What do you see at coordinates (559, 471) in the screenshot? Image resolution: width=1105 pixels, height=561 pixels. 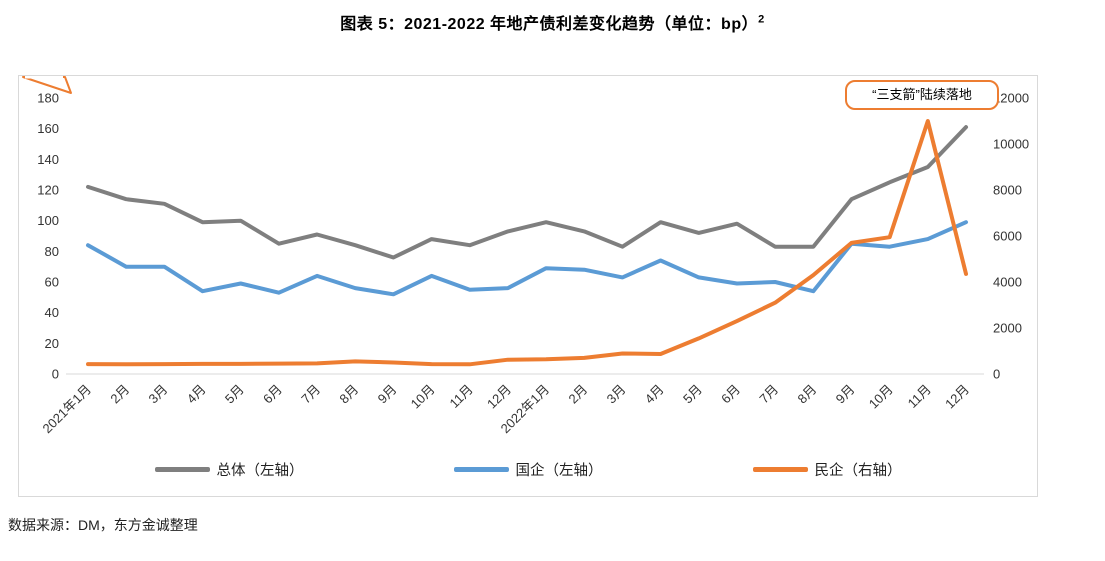 I see `legend-label-soe: 国企（左轴）` at bounding box center [559, 471].